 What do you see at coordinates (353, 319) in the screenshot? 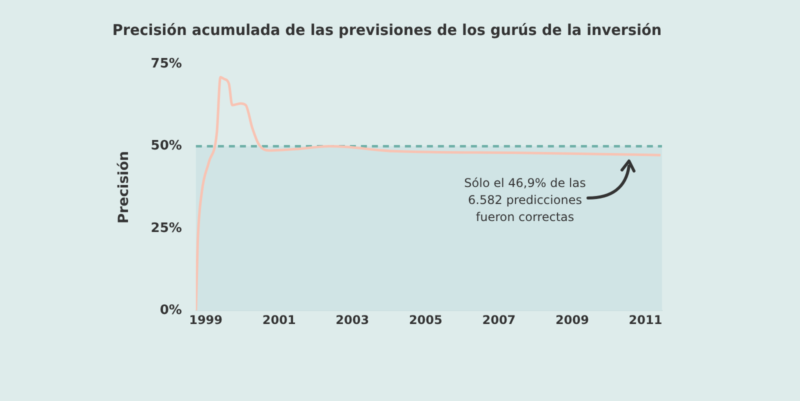
I see `x-tick-label: 2003` at bounding box center [353, 319].